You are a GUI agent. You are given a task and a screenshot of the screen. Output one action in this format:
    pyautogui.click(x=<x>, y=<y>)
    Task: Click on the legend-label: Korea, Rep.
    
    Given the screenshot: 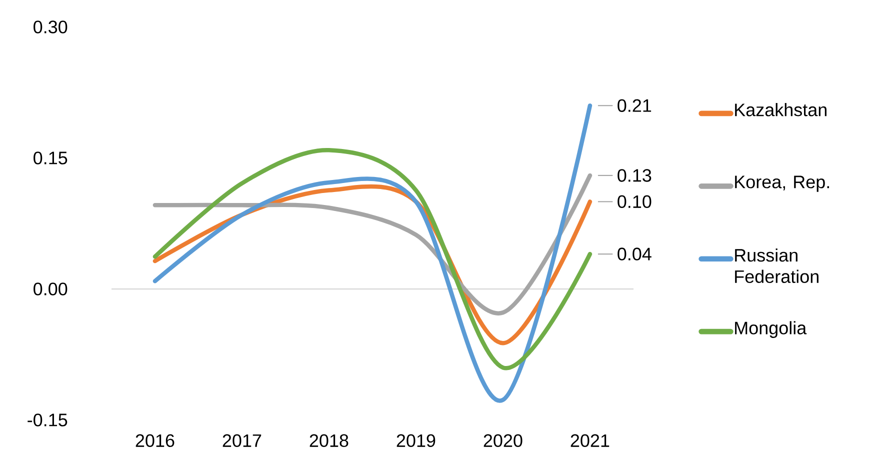 What is the action you would take?
    pyautogui.click(x=782, y=184)
    